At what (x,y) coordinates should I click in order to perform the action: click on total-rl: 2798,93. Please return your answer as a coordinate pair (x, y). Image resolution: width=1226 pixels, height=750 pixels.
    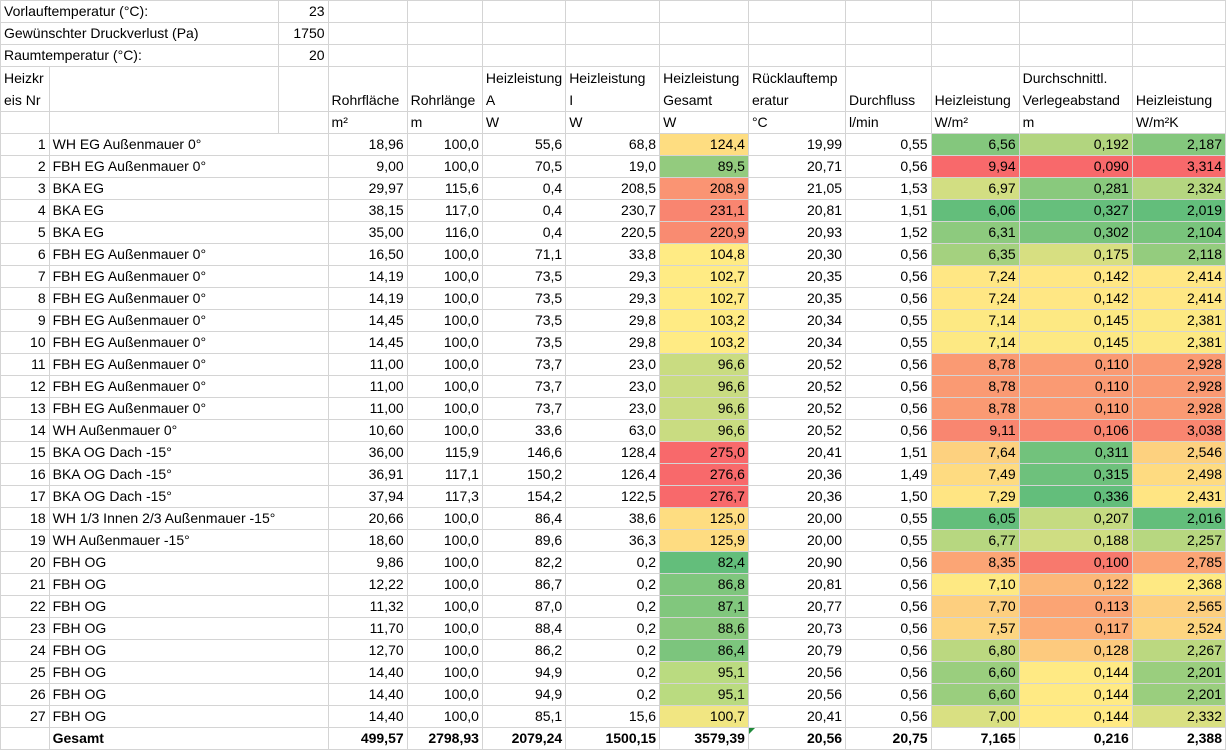
    Looking at the image, I should click on (444, 738).